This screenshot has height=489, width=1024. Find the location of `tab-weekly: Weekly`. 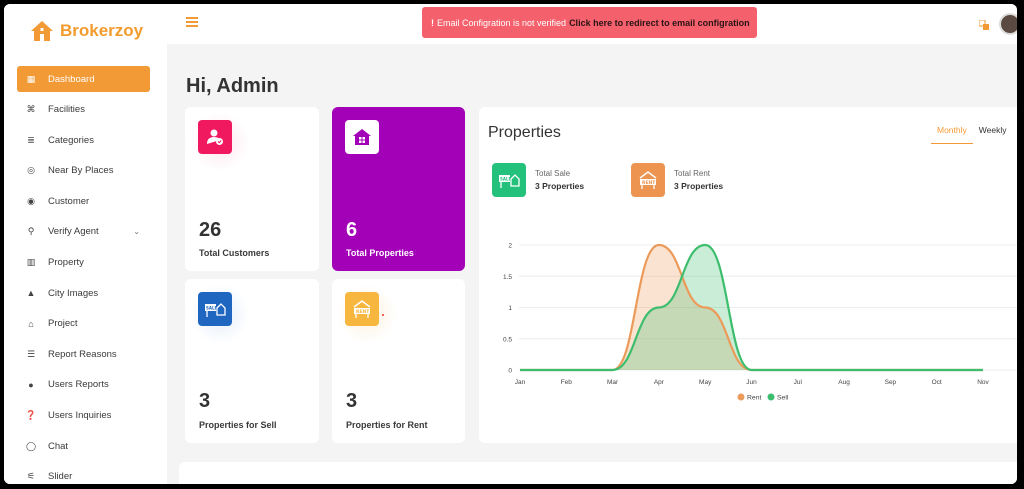

tab-weekly: Weekly is located at coordinates (992, 130).